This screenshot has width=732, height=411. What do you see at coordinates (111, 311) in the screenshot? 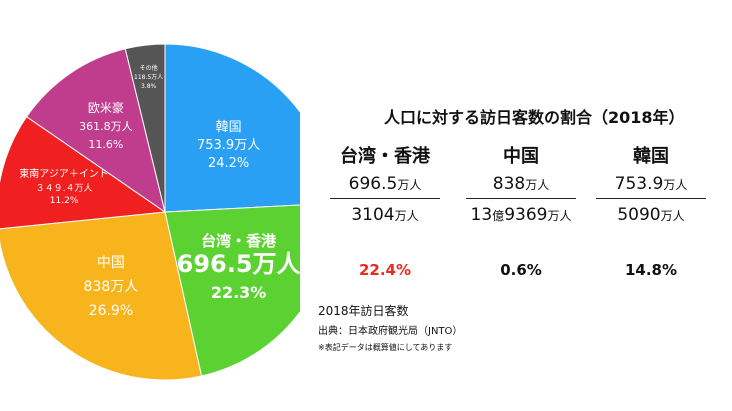
I see `slice-percent-label: 26.9%` at bounding box center [111, 311].